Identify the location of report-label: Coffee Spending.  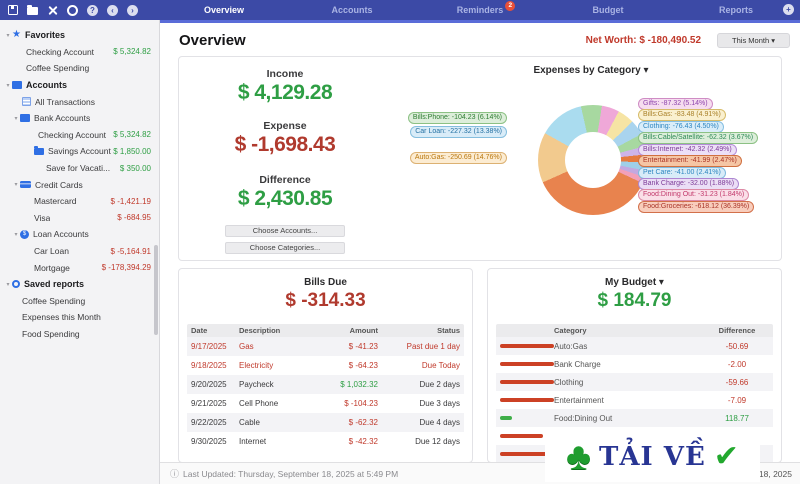
(58, 68).